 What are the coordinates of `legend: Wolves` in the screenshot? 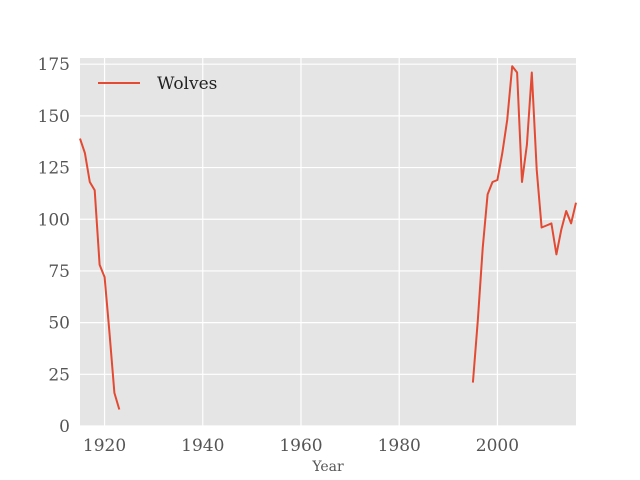 It's located at (157, 84).